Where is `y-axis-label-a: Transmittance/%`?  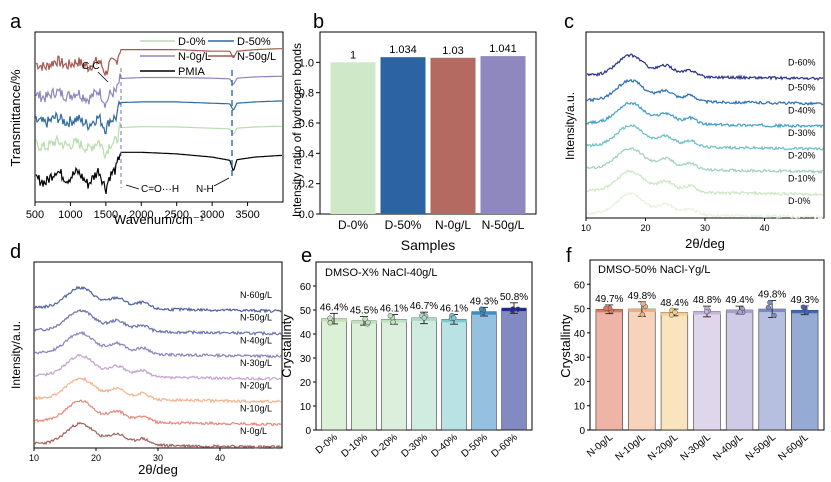
y-axis-label-a: Transmittance/% is located at coordinates (15, 117).